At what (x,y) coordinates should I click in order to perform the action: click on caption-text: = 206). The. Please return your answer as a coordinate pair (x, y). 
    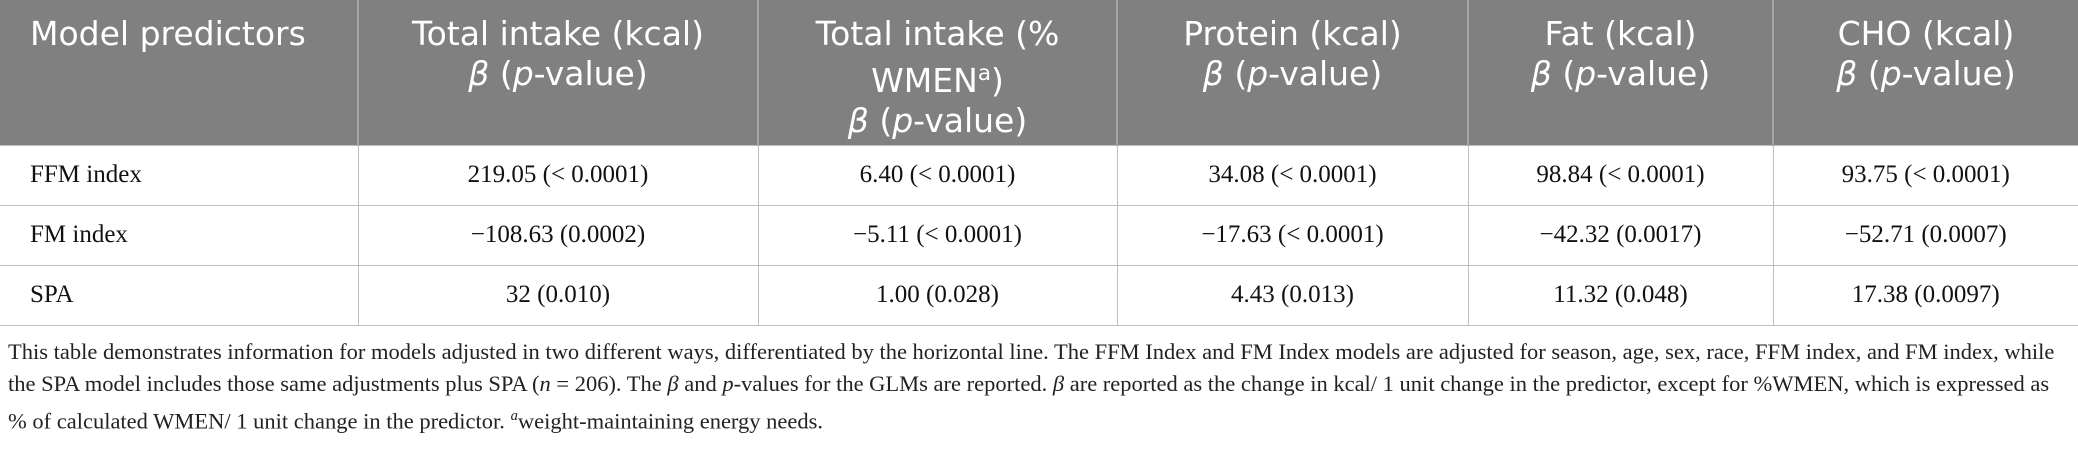
    Looking at the image, I should click on (609, 383).